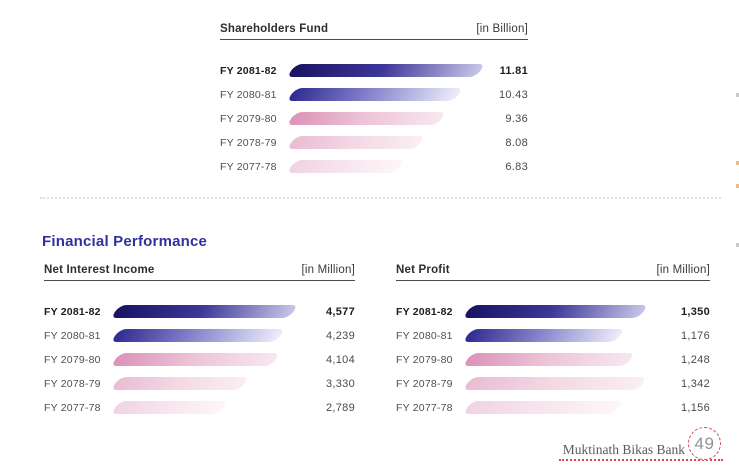 Image resolution: width=739 pixels, height=473 pixels. I want to click on value-label: 10.43, so click(513, 95).